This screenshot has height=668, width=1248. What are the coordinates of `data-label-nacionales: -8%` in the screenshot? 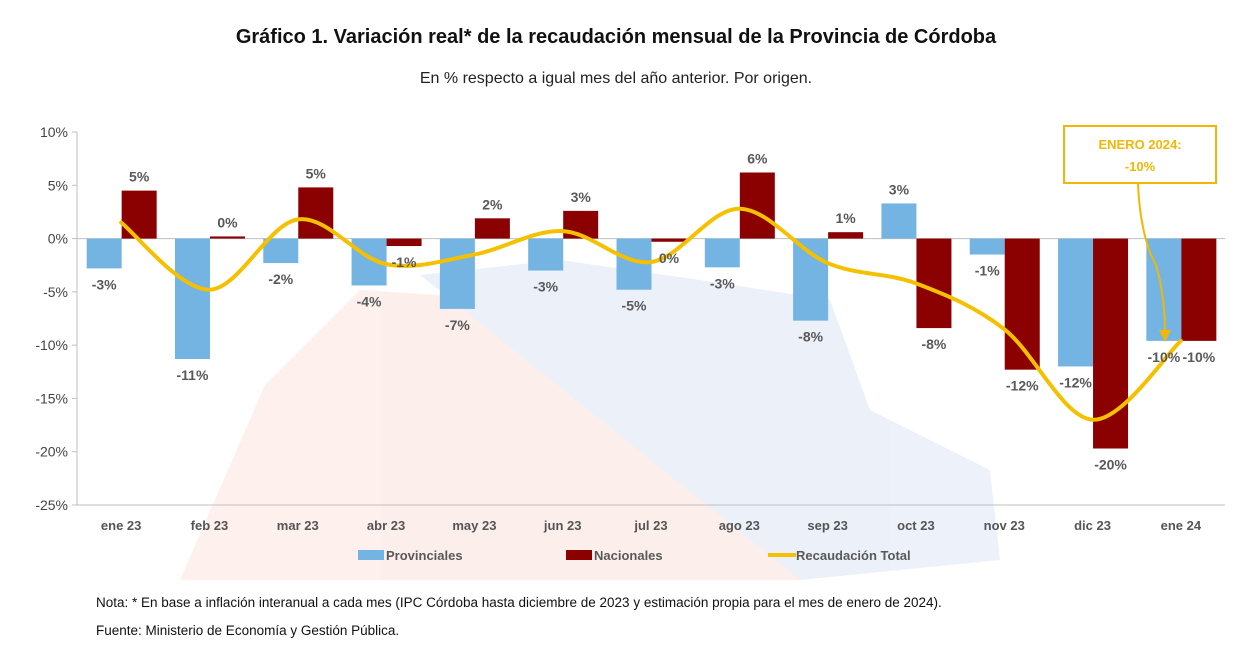 It's located at (933, 344).